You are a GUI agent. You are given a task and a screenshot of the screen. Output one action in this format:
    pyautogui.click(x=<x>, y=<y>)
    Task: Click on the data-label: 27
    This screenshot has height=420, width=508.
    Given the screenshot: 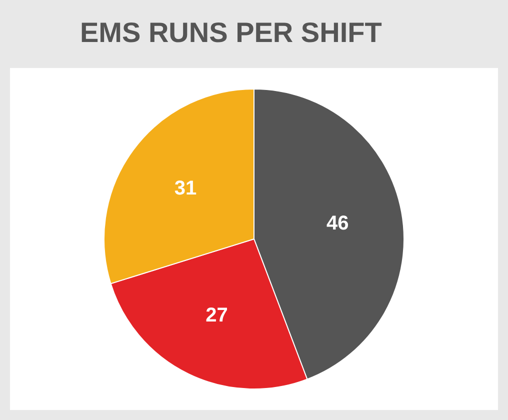 What is the action you would take?
    pyautogui.click(x=217, y=315)
    